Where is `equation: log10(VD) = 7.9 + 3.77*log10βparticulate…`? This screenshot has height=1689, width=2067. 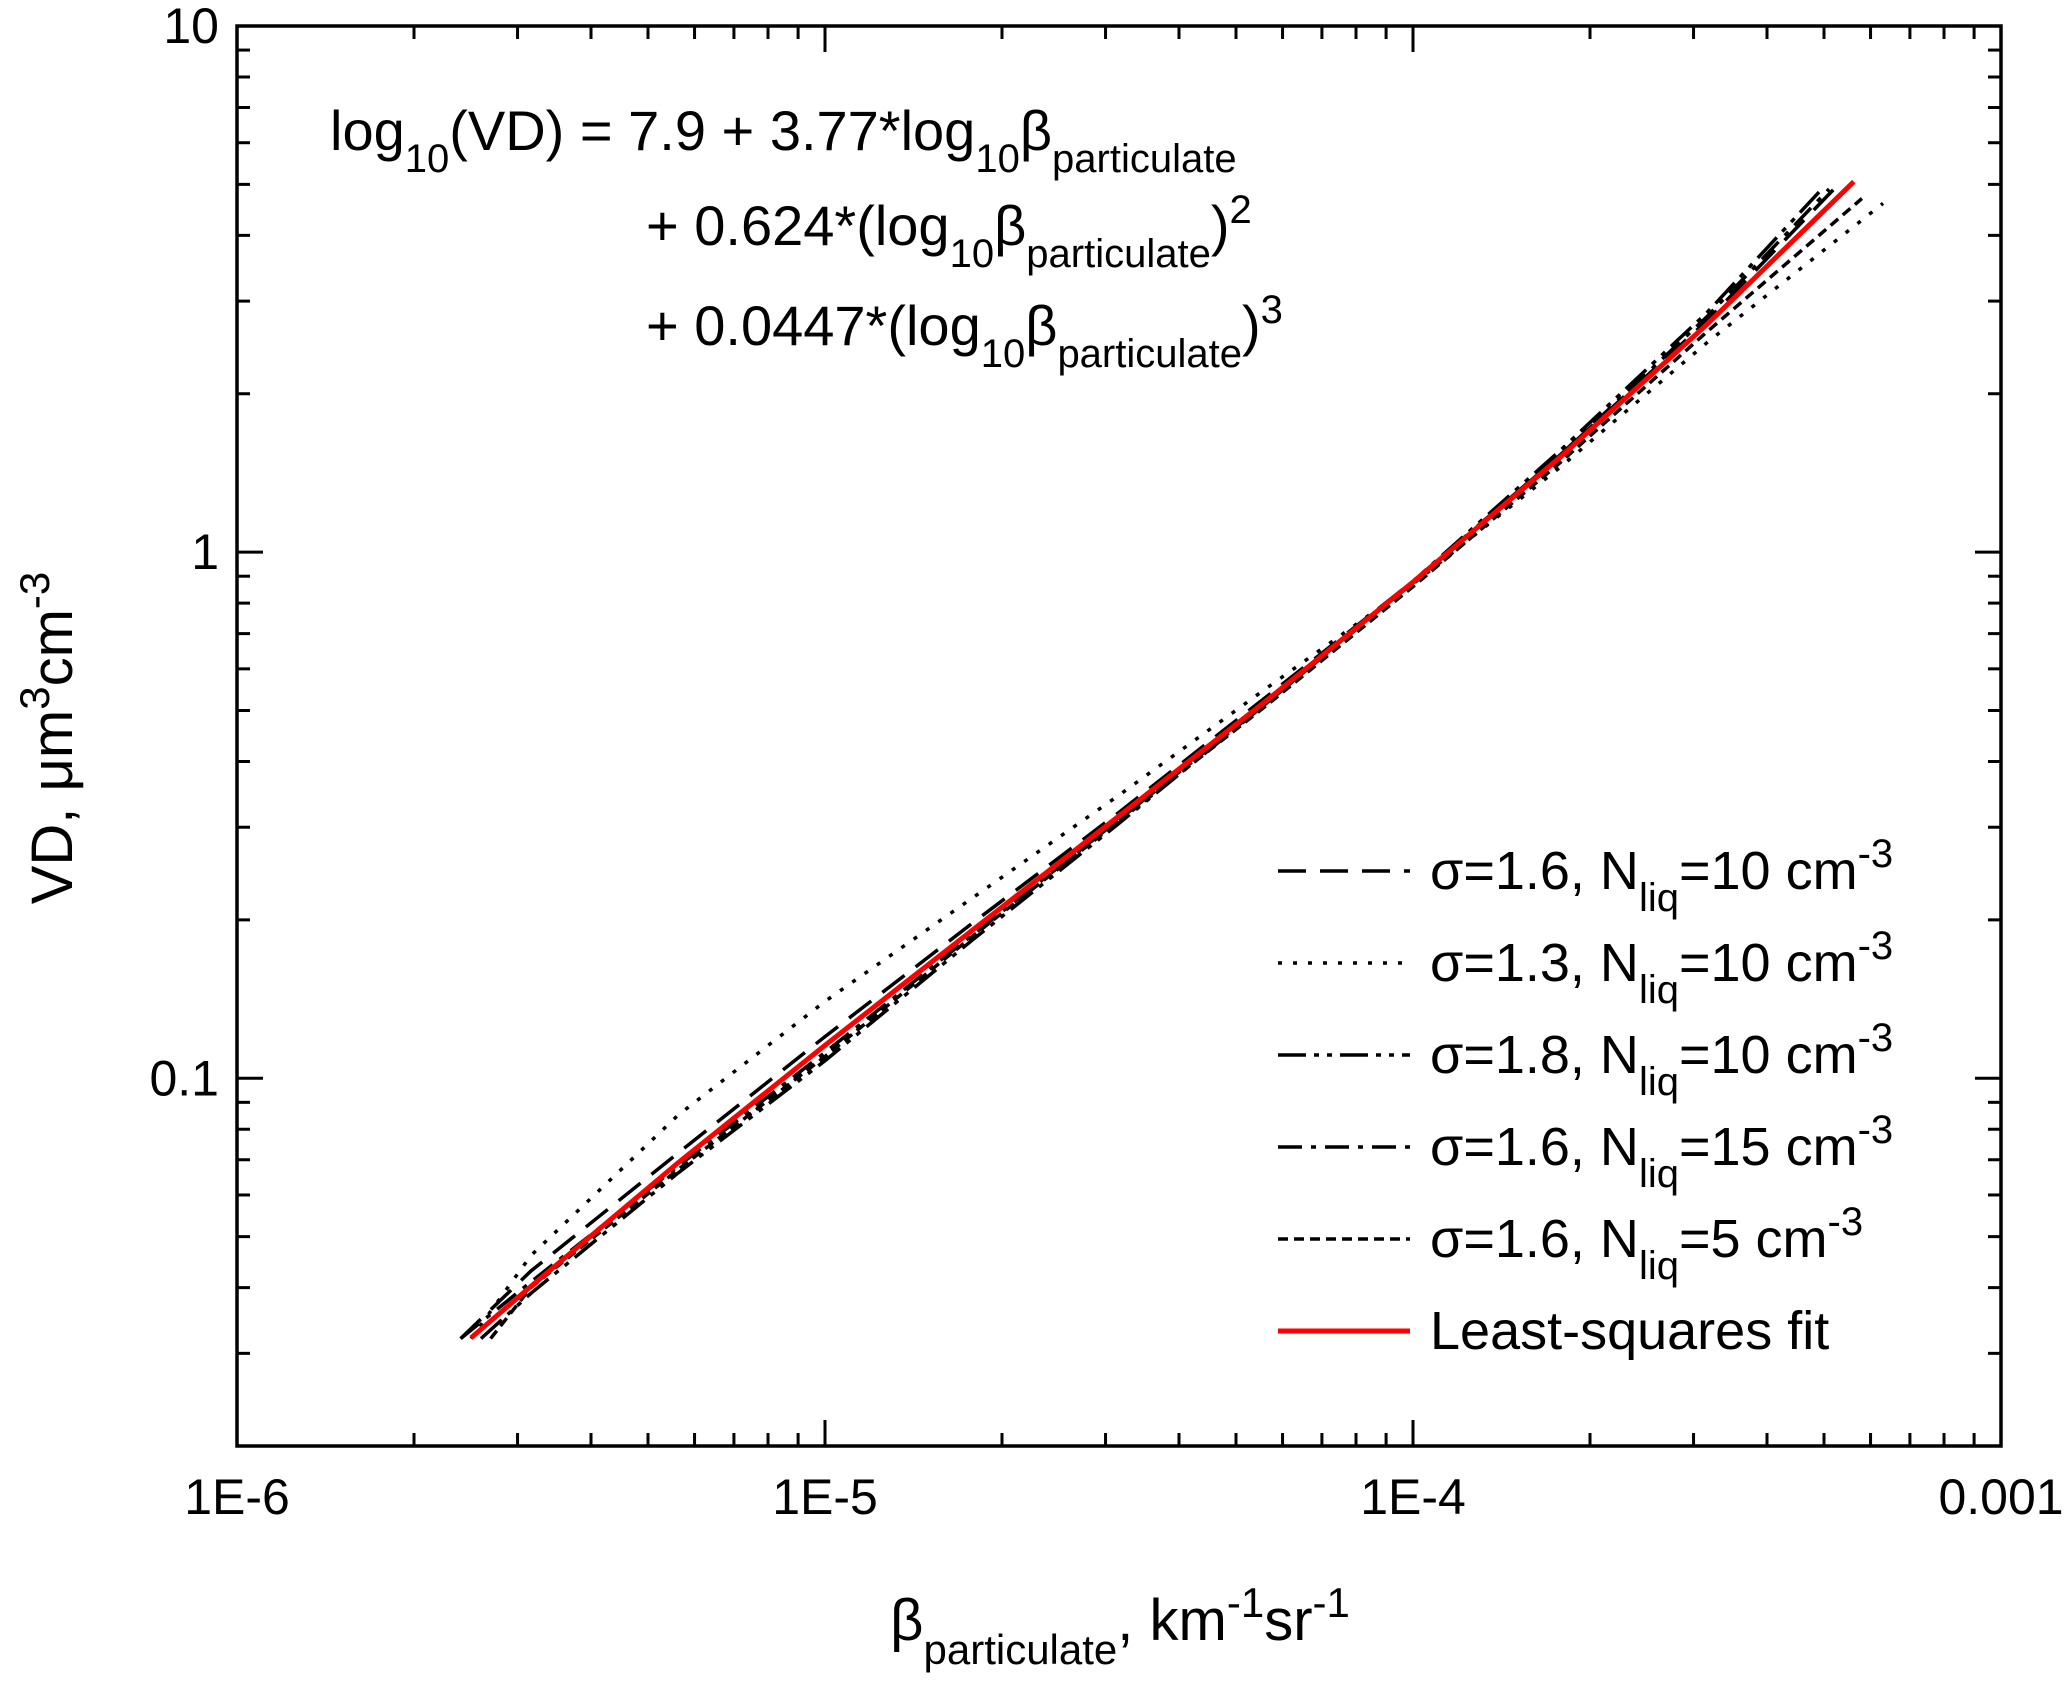
equation: log10(VD) = 7.9 + 3.77*log10βparticulate… is located at coordinates (806, 237).